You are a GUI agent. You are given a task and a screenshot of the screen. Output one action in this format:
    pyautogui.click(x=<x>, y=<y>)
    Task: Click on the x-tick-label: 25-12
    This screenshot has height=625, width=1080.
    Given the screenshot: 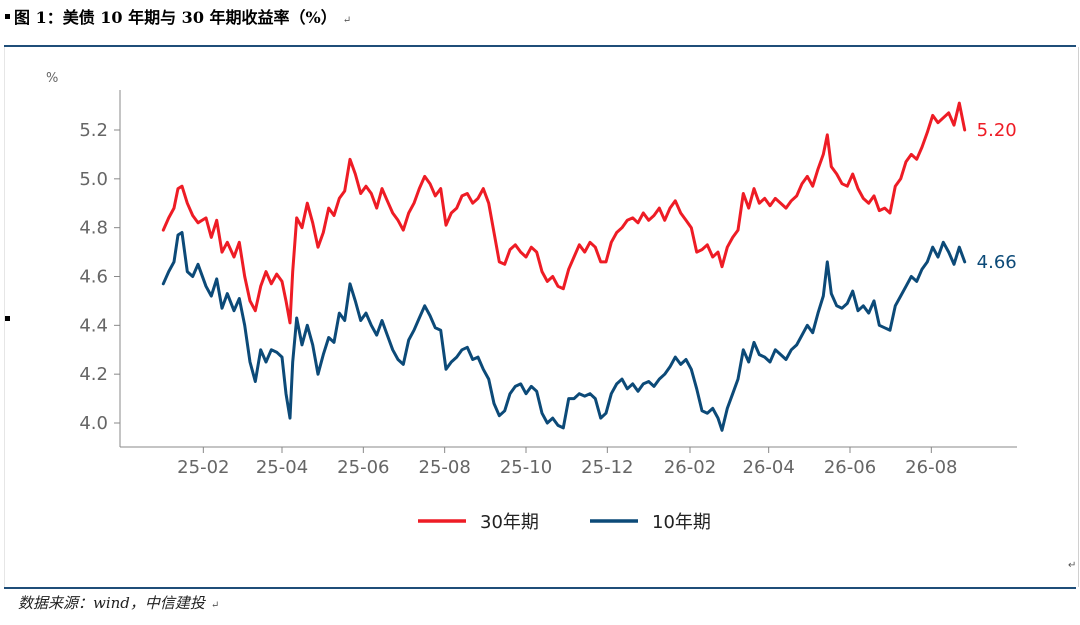 What is the action you would take?
    pyautogui.click(x=607, y=467)
    